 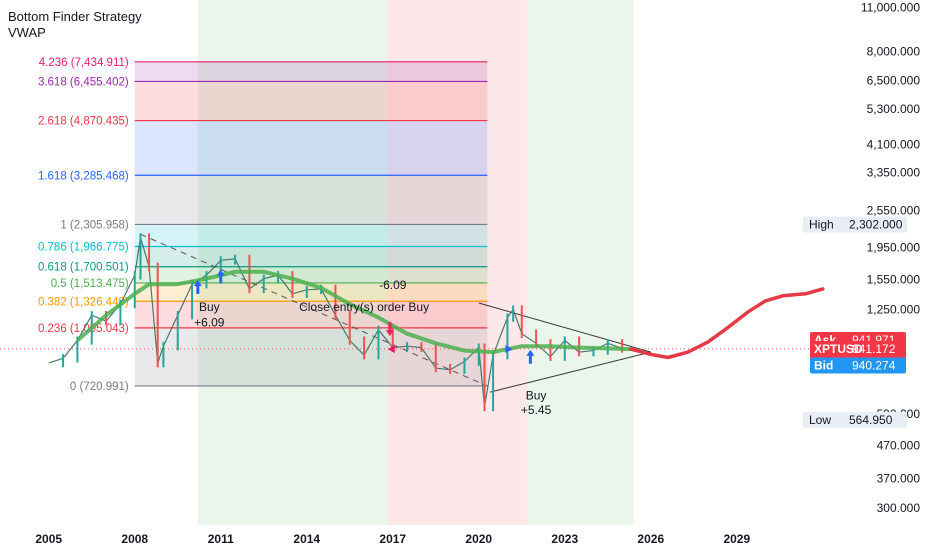 What do you see at coordinates (821, 225) in the screenshot?
I see `price-tag-label-high: High` at bounding box center [821, 225].